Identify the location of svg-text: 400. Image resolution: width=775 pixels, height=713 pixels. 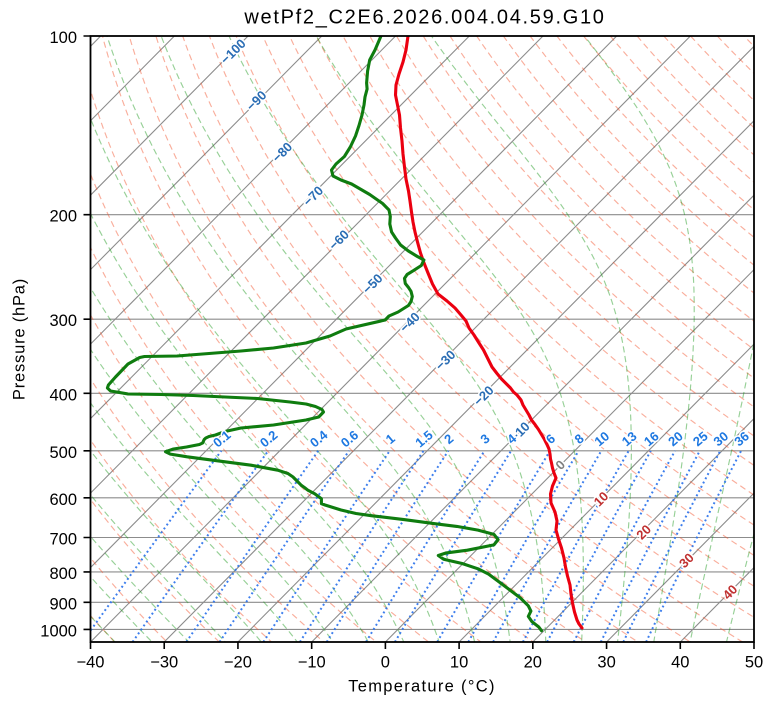
(63, 395).